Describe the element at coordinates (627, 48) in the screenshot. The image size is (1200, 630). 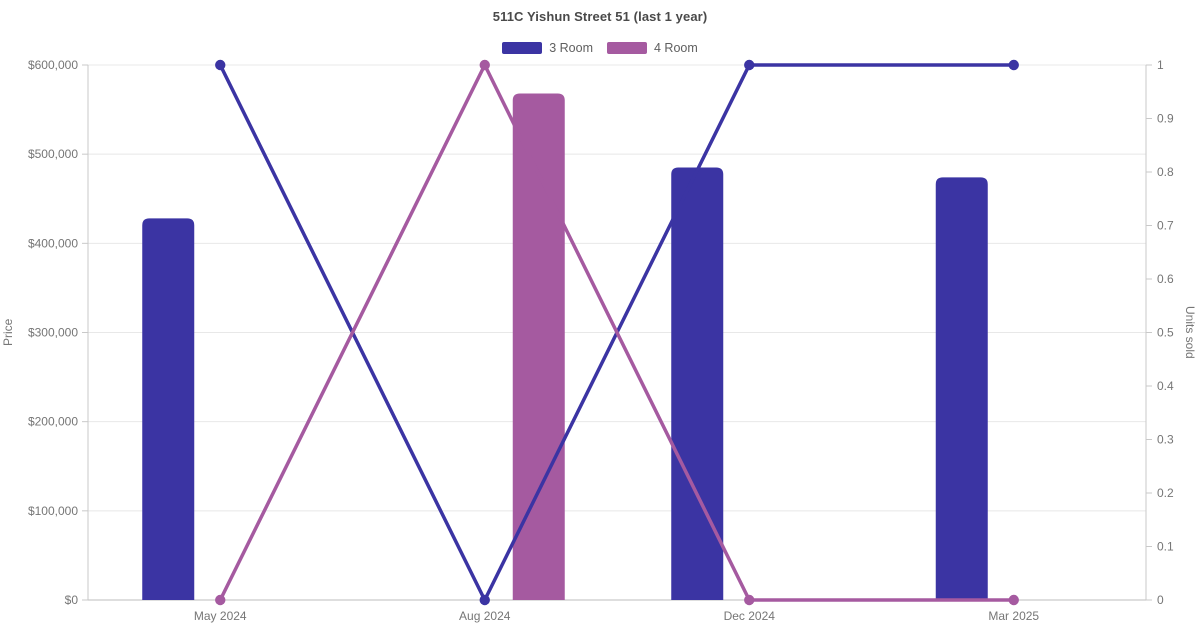
I see `legend-swatch-4-room-icon` at that location.